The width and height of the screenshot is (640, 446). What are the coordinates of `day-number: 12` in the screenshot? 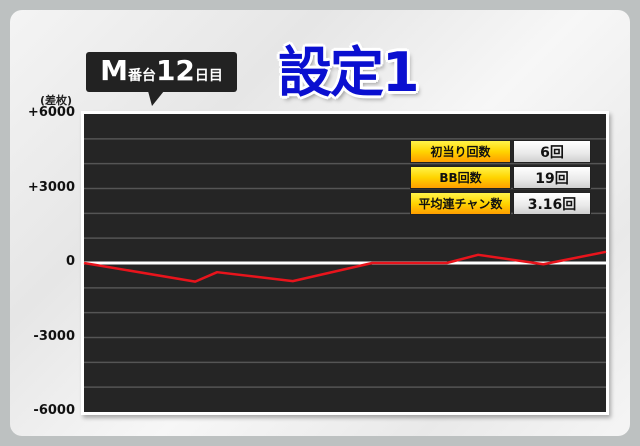 It's located at (175, 70).